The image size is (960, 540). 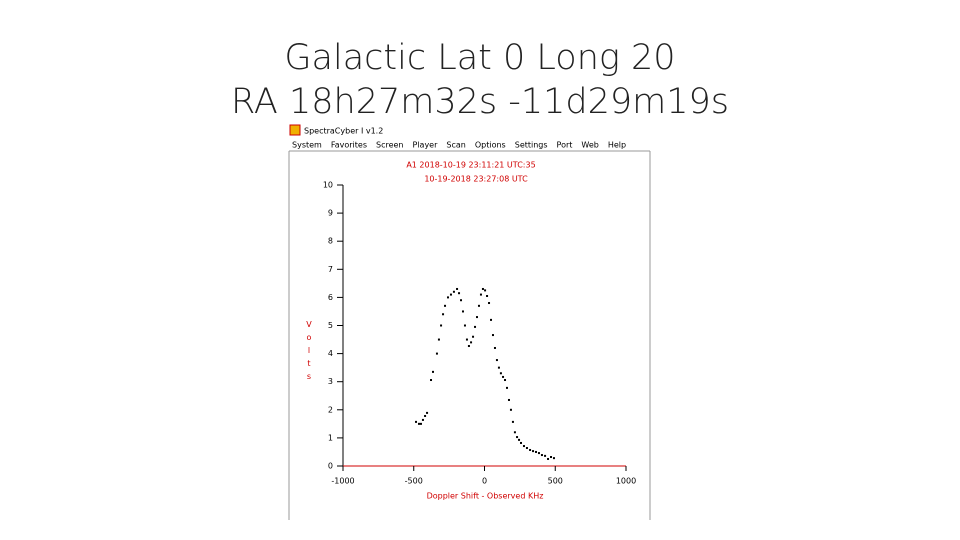 I want to click on menu-item: Screen, so click(x=390, y=145).